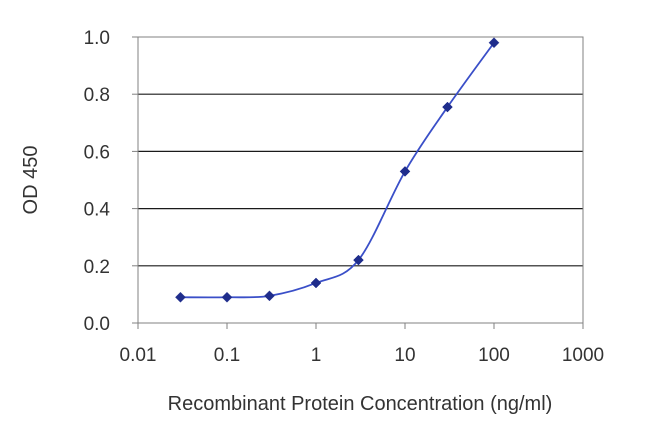  Describe the element at coordinates (404, 355) in the screenshot. I see `x-tick-label-10: 10` at that location.